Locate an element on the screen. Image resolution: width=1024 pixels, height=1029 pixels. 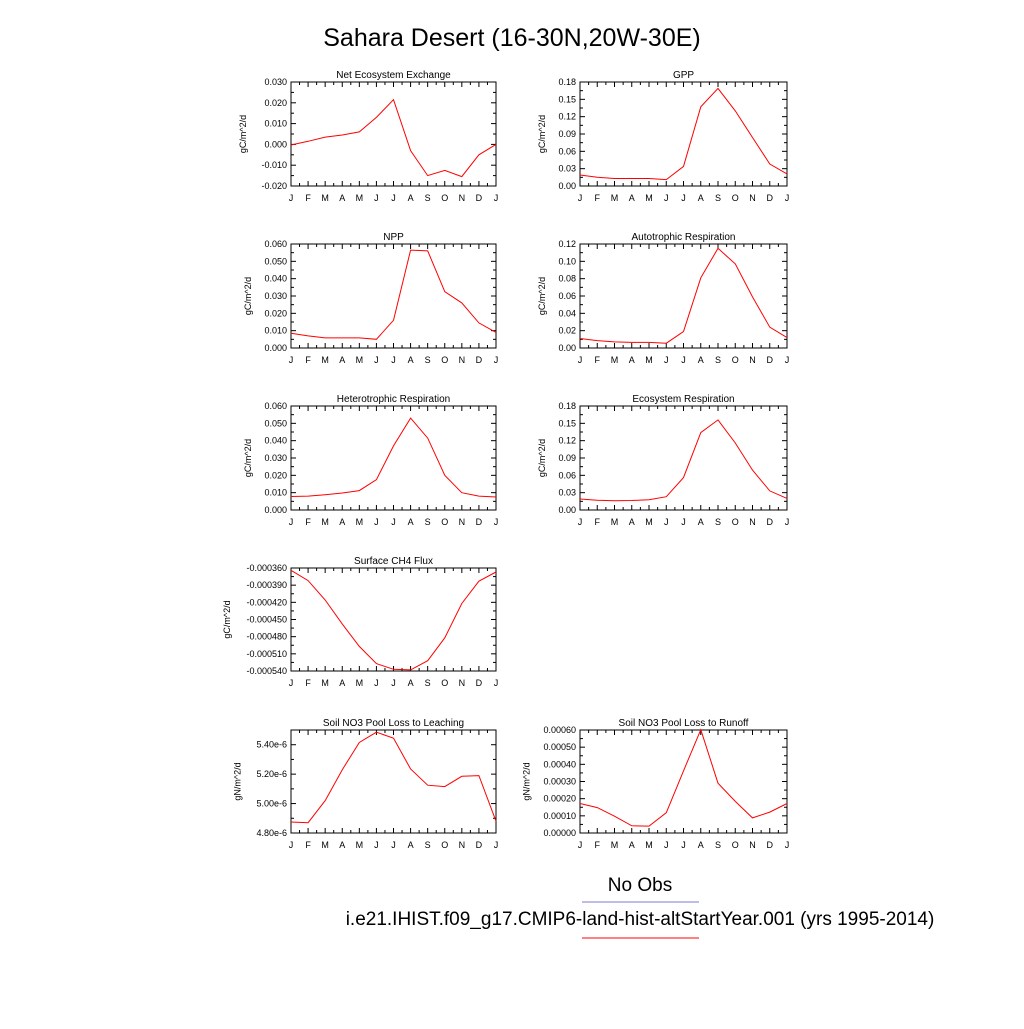
y-tick-label: 0.000 is located at coordinates (275, 144).